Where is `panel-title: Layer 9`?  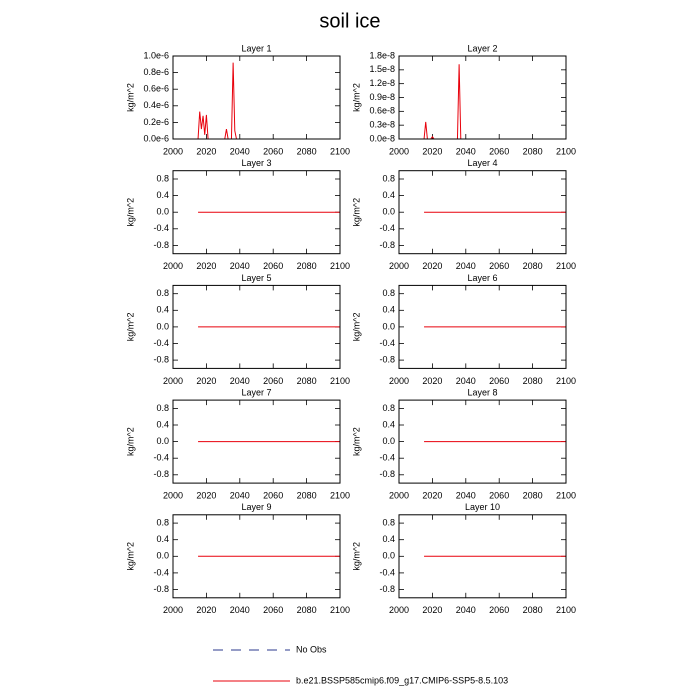
panel-title: Layer 9 is located at coordinates (256, 507).